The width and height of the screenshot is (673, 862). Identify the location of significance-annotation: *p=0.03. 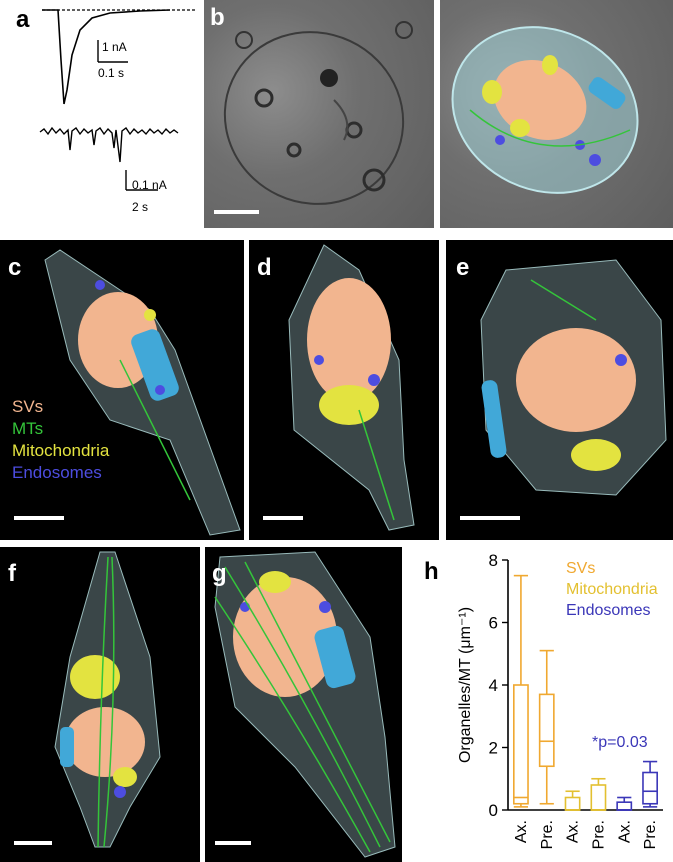
(620, 742).